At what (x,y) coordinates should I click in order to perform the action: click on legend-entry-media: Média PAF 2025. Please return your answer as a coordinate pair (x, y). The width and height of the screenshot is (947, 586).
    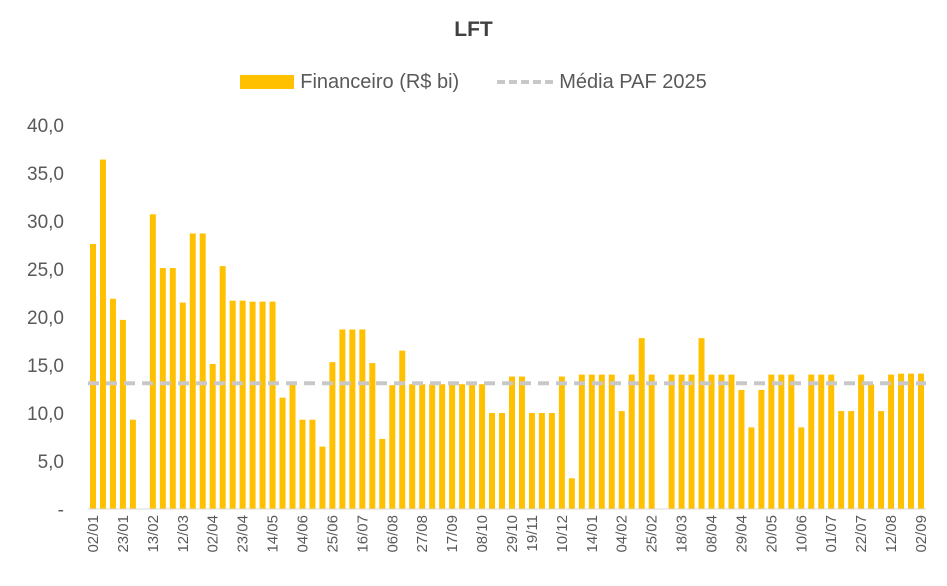
    Looking at the image, I should click on (602, 82).